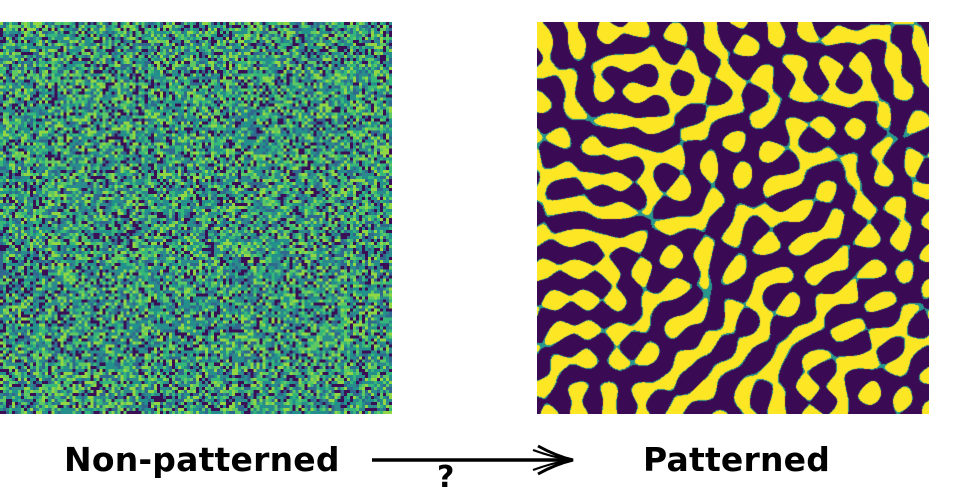 The width and height of the screenshot is (954, 500). I want to click on question-mark: ?, so click(445, 477).